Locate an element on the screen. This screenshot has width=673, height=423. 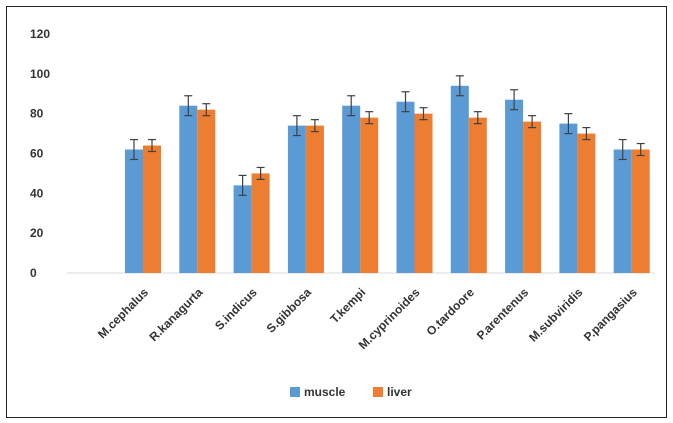
x-tick-label: M.cephalus is located at coordinates (123, 313).